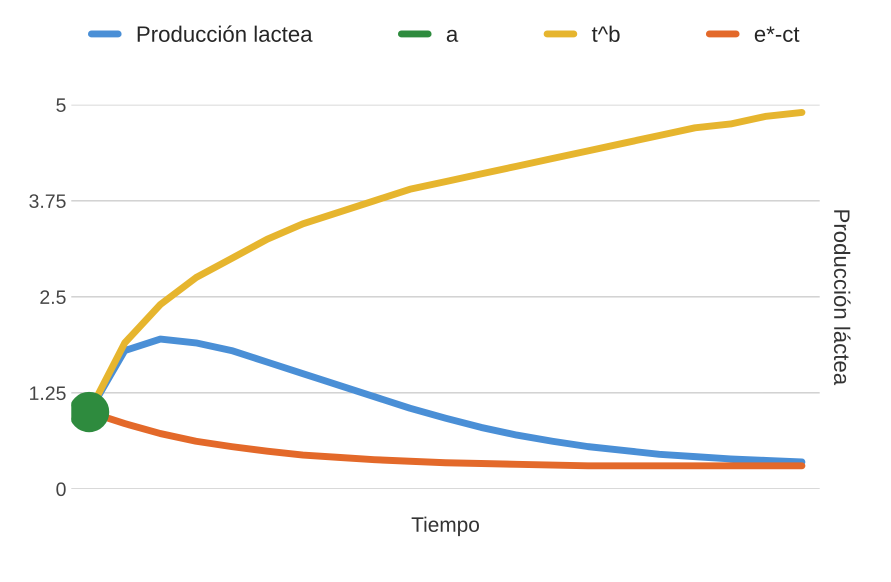 This screenshot has width=891, height=582. What do you see at coordinates (47, 201) in the screenshot?
I see `y-tick-label: 3.75` at bounding box center [47, 201].